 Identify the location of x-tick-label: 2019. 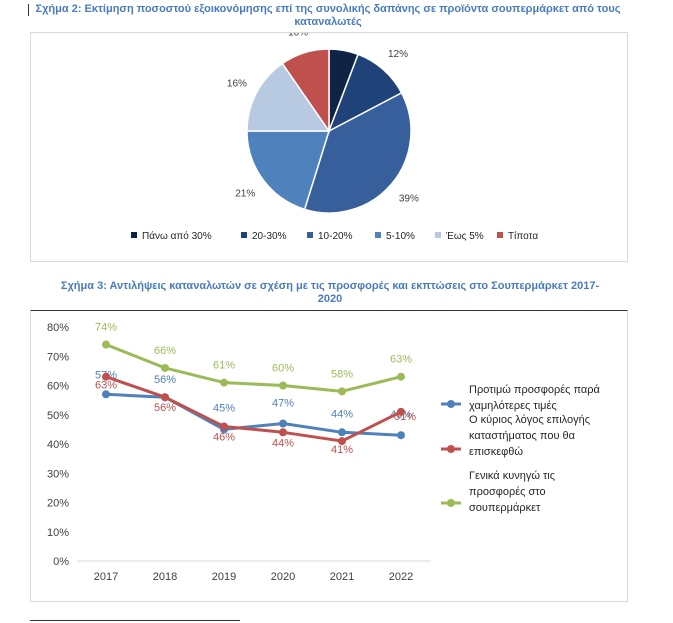
(224, 577).